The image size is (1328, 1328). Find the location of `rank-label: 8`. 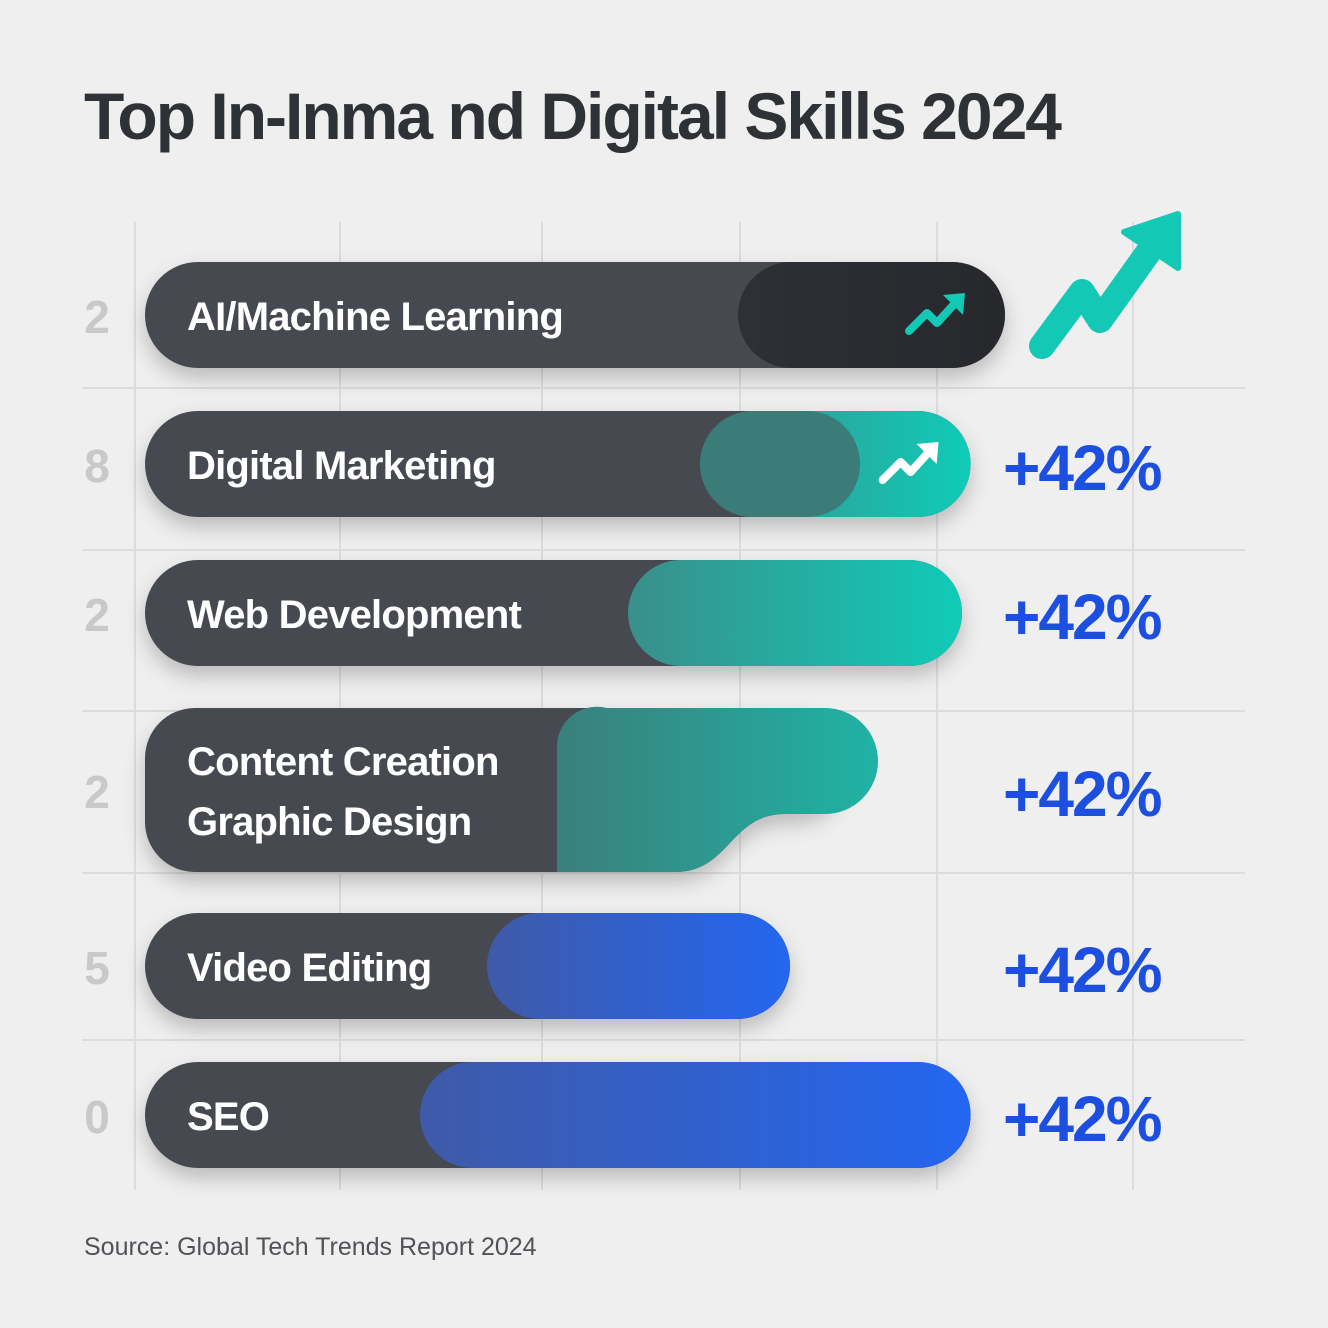

rank-label: 8 is located at coordinates (97, 466).